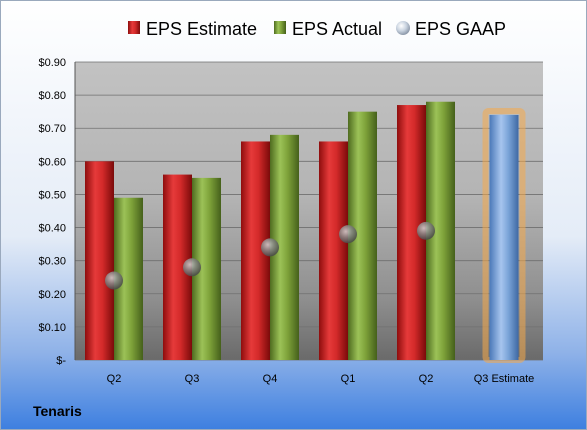  Describe the element at coordinates (52, 162) in the screenshot. I see `y-tick-label: $0.60` at that location.